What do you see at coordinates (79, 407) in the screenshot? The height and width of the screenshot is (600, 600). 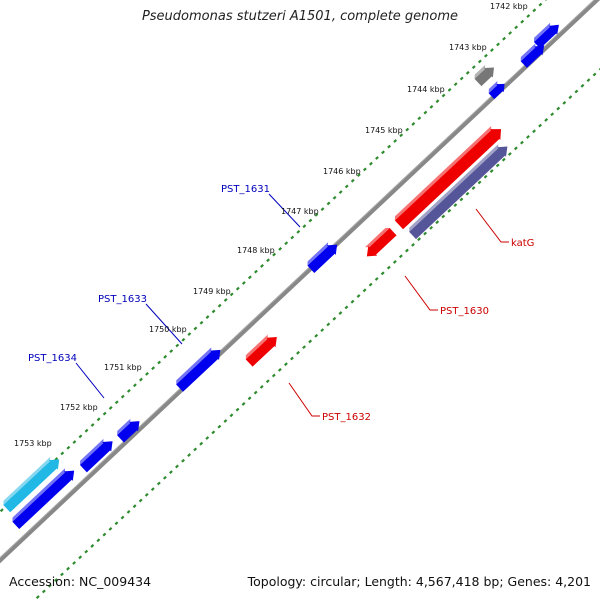 I see `tick-label: 1752 kbp` at bounding box center [79, 407].